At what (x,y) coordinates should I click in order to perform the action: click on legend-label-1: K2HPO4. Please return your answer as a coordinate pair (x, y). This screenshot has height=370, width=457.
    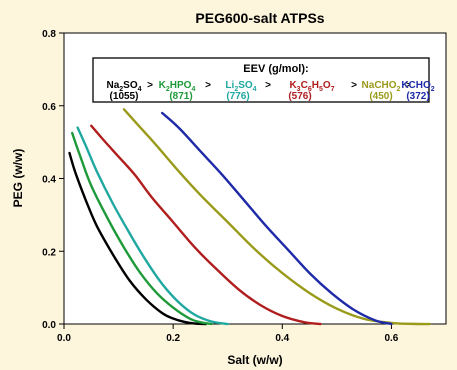
    Looking at the image, I should click on (177, 86).